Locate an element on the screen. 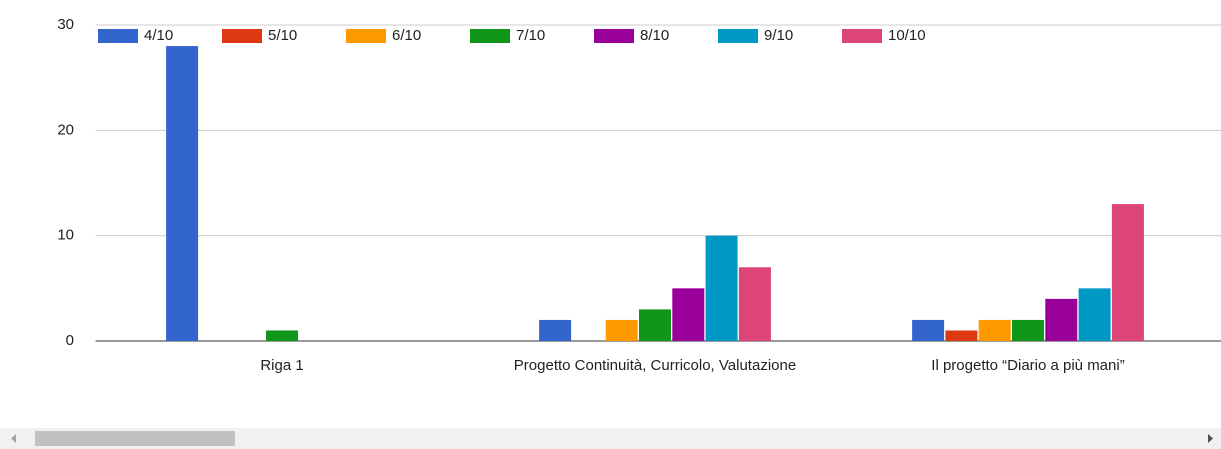 The height and width of the screenshot is (449, 1221). y-tick-label: 20 is located at coordinates (65, 129).